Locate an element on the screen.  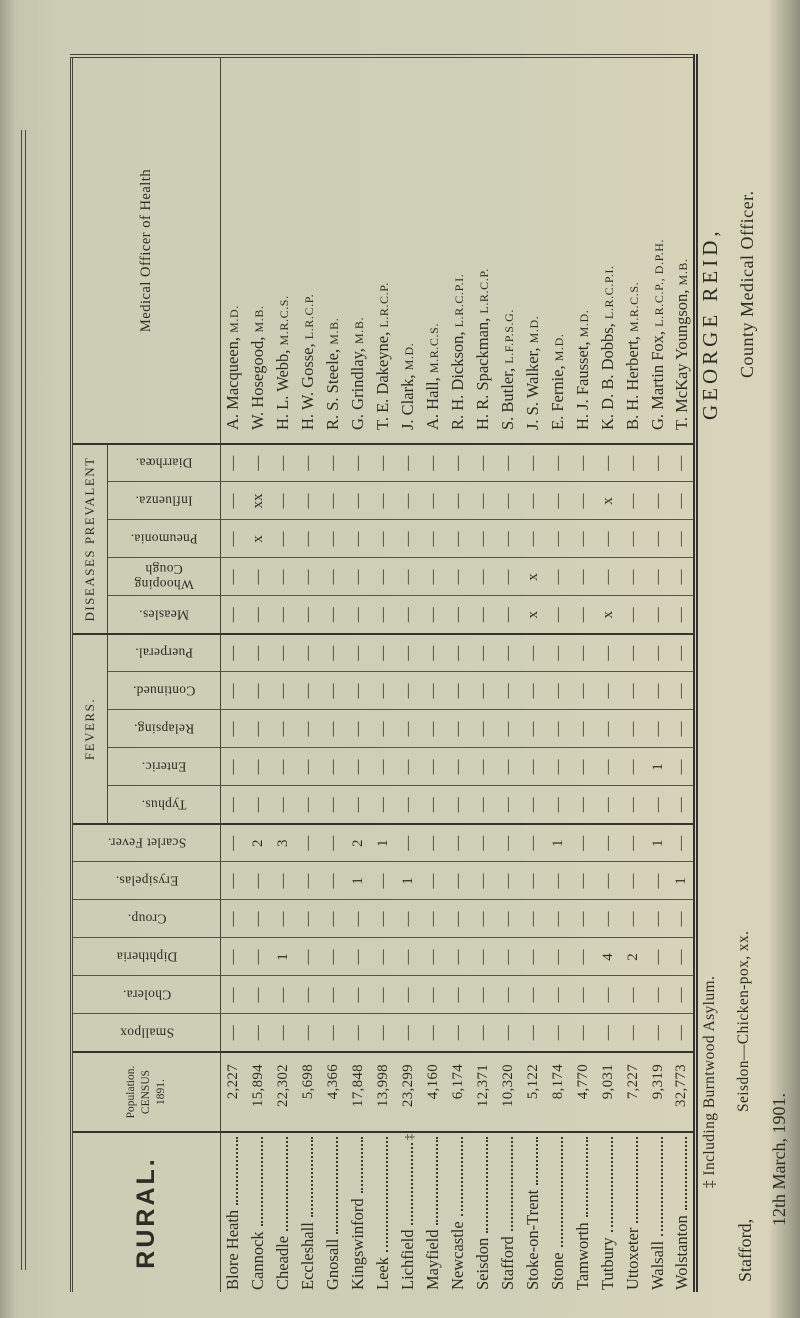
officer-qualifications: L.R.C.P. is located at coordinates (484, 291).